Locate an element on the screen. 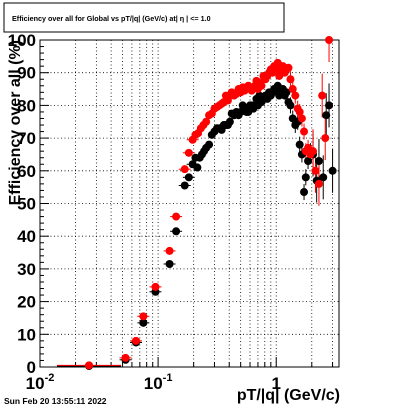  y-tick-label: 50 is located at coordinates (26, 204).